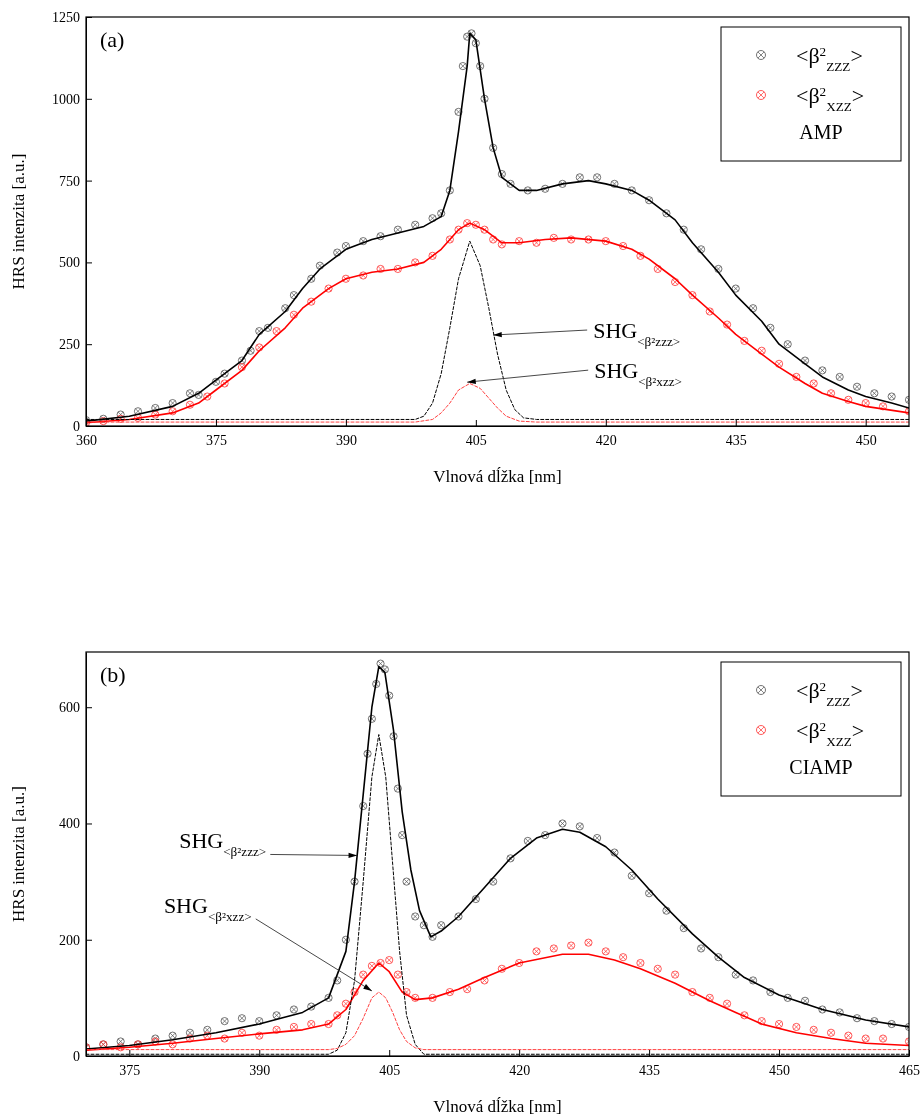 The height and width of the screenshot is (1118, 921). Describe the element at coordinates (69, 345) in the screenshot. I see `y-tick-label: 250` at that location.